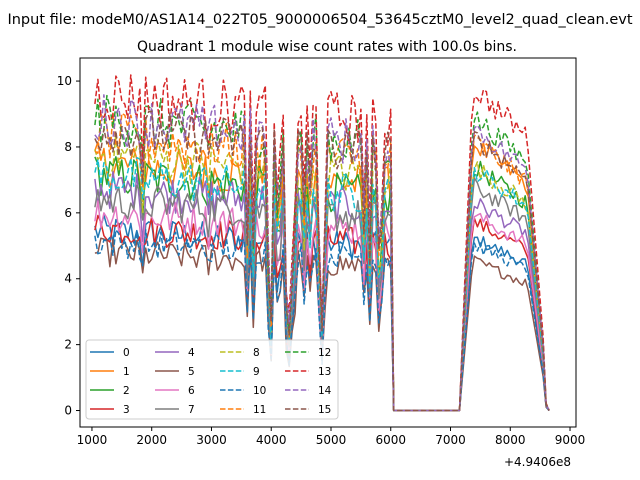 The height and width of the screenshot is (480, 640). Describe the element at coordinates (331, 440) in the screenshot. I see `x-tick-label: 5000` at that location.